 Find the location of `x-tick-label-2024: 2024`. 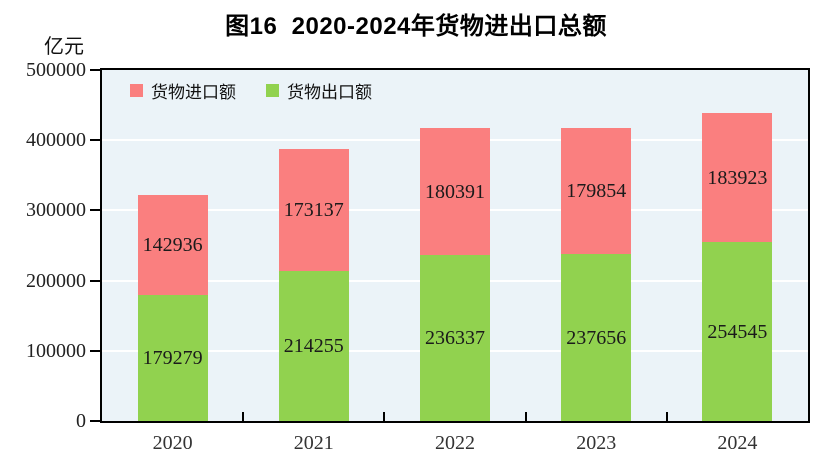

x-tick-label-2024: 2024 is located at coordinates (737, 443).